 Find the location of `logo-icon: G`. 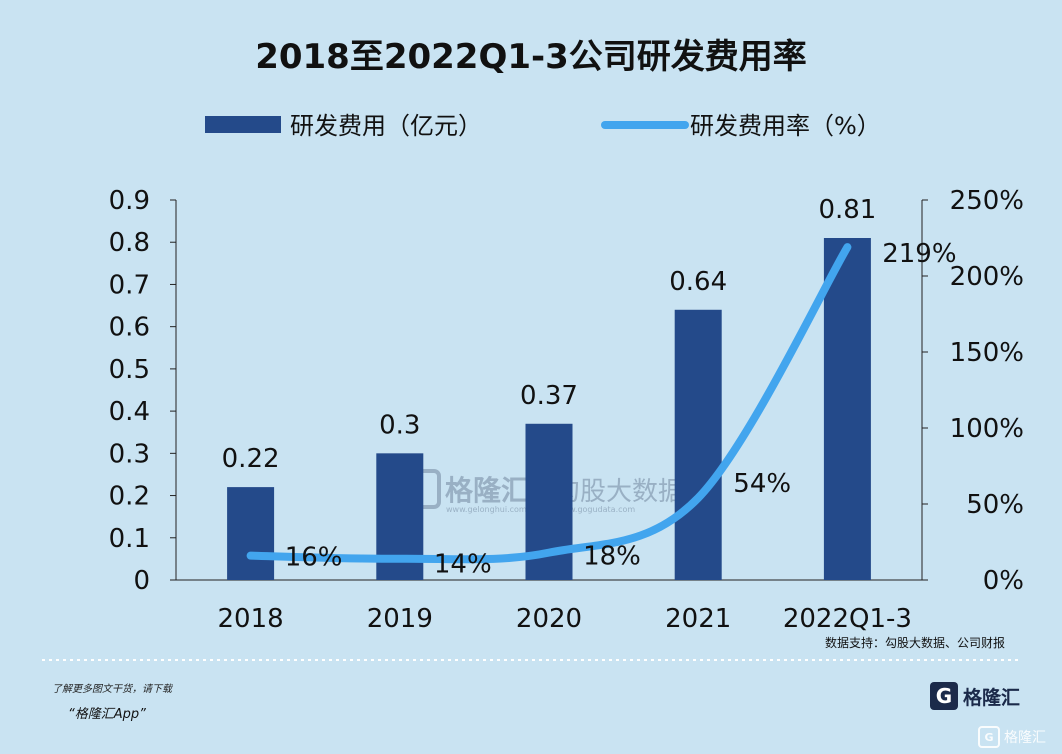

logo-icon: G is located at coordinates (944, 696).